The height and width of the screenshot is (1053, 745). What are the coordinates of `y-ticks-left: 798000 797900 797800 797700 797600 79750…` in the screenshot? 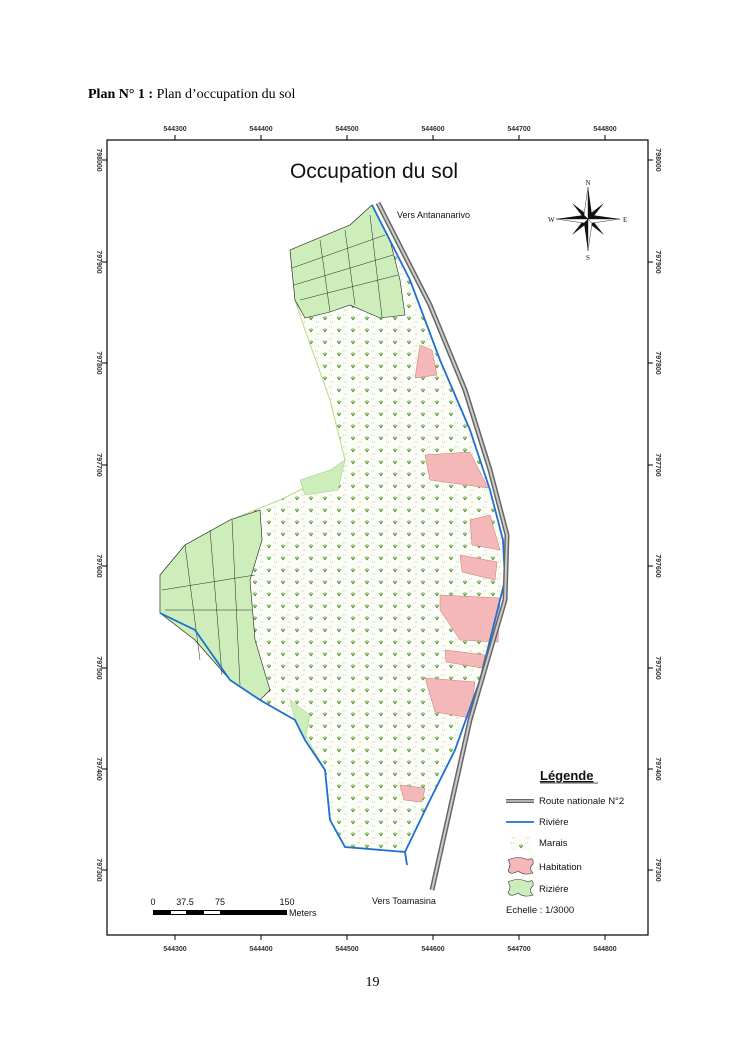 It's located at (101, 515).